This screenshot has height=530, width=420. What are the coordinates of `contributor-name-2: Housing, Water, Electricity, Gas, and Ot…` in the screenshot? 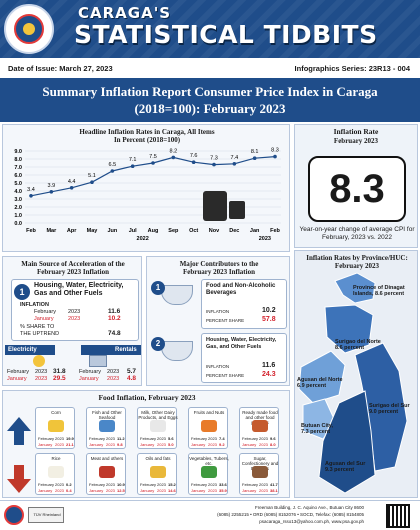 It's located at (241, 343).